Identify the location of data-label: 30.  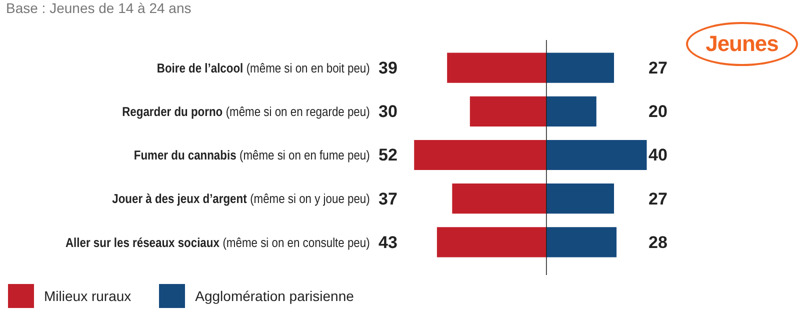
(388, 112).